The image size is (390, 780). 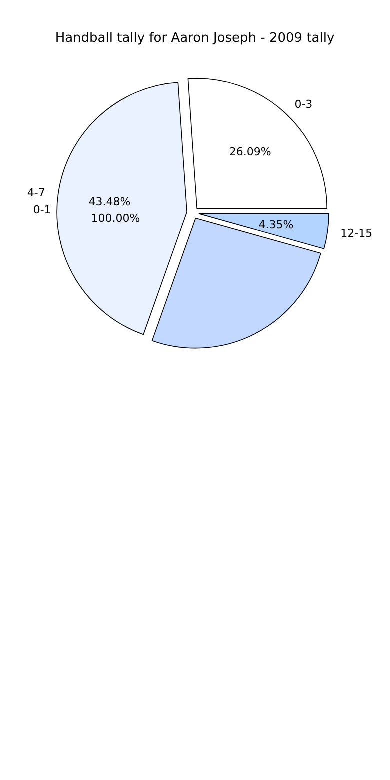 I want to click on data-label: 4.35%, so click(x=276, y=225).